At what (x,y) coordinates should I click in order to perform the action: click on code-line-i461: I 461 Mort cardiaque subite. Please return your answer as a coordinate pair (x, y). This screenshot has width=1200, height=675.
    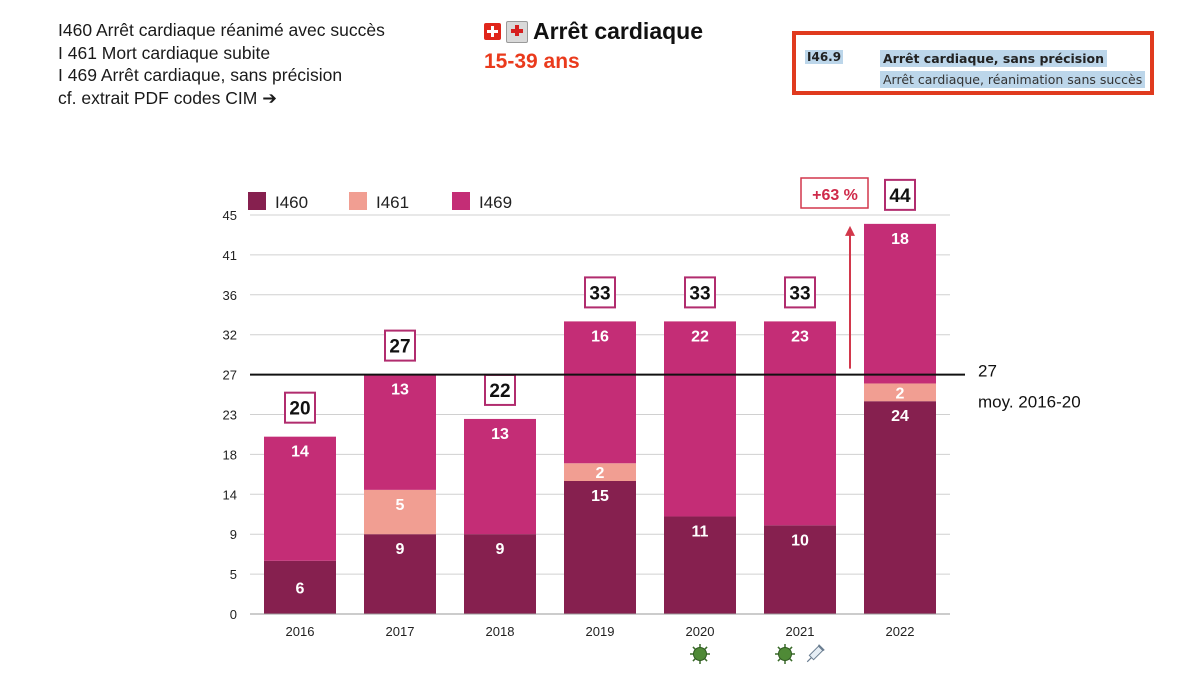
    Looking at the image, I should click on (164, 52).